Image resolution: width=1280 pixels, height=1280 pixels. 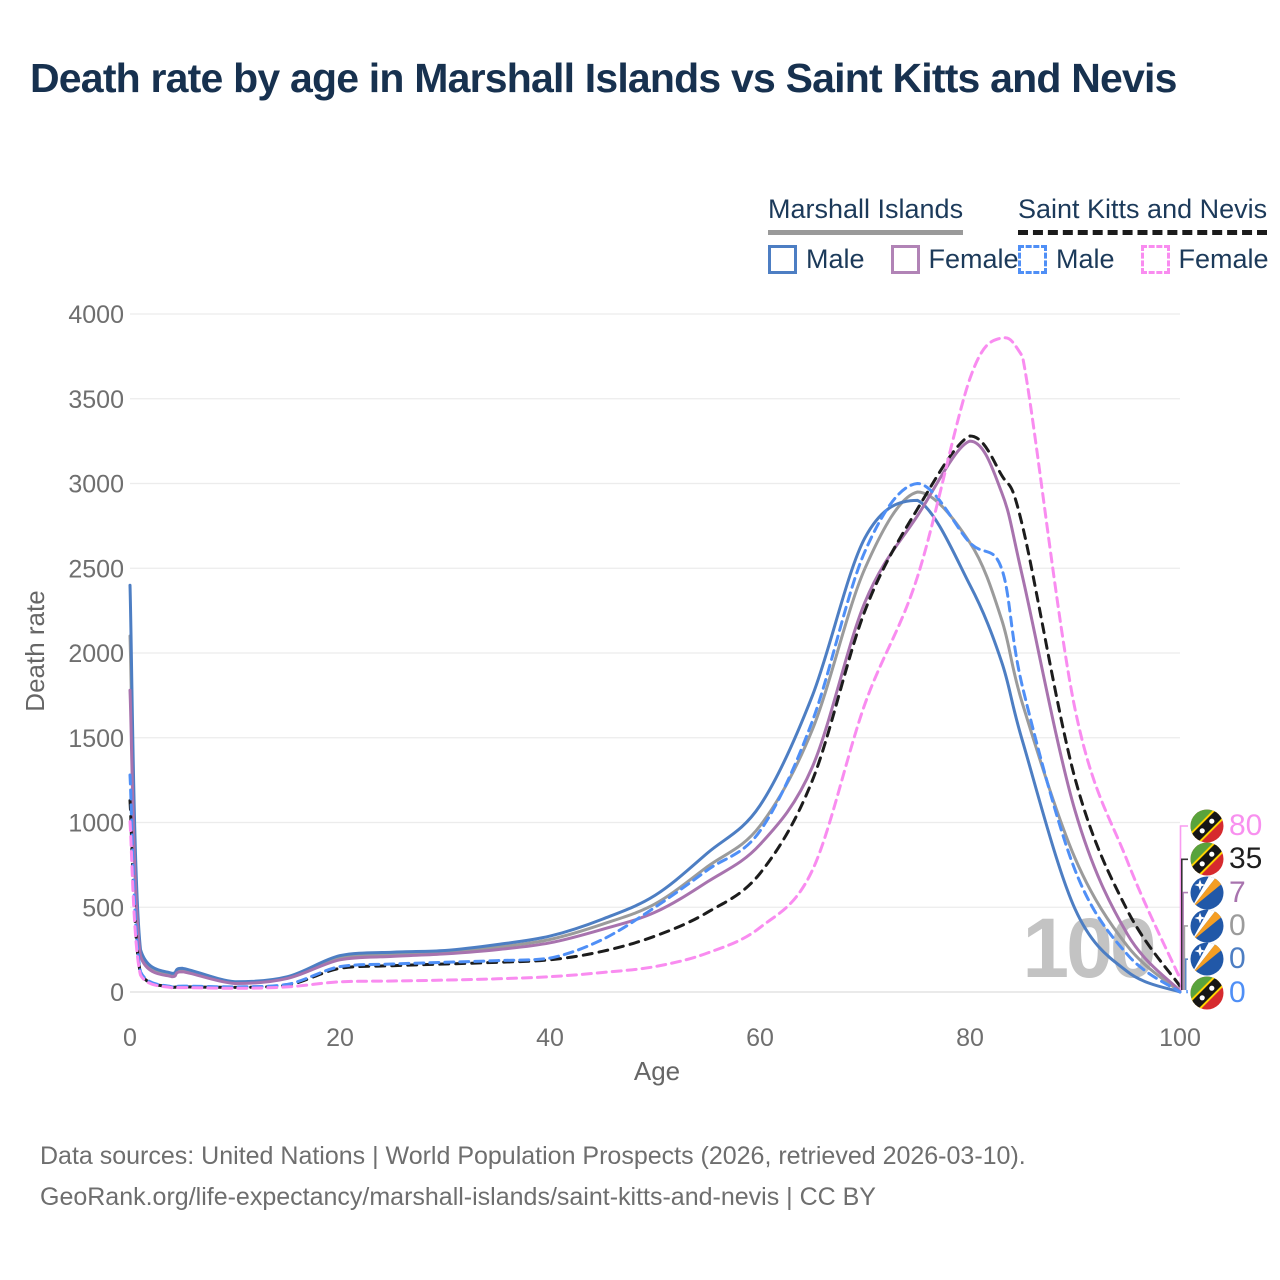 What do you see at coordinates (1087, 948) in the screenshot?
I see `hover-age-watermark: 100` at bounding box center [1087, 948].